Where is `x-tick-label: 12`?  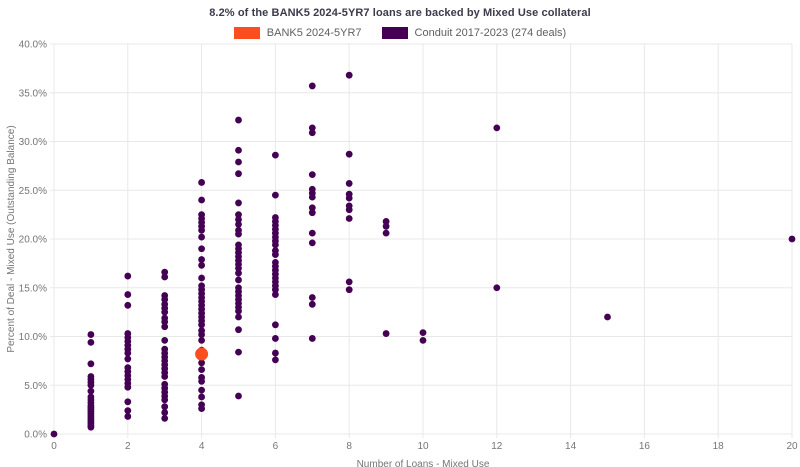
x-tick-label: 12 is located at coordinates (497, 446).